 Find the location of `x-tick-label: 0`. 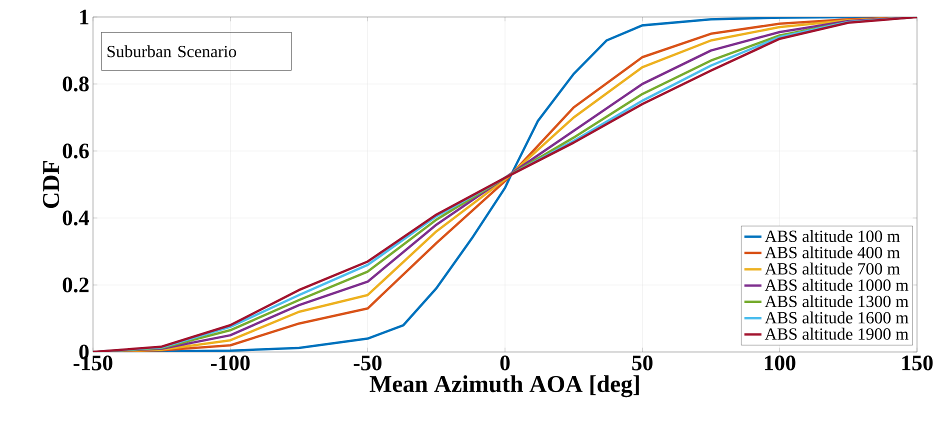

x-tick-label: 0 is located at coordinates (505, 363).